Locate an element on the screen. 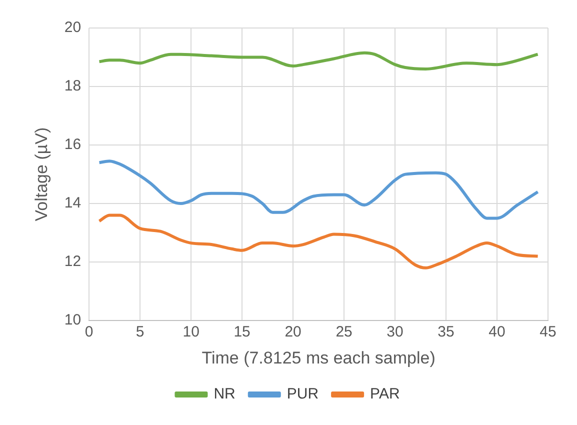 The image size is (577, 425). y-tick-label: 16 is located at coordinates (73, 145).